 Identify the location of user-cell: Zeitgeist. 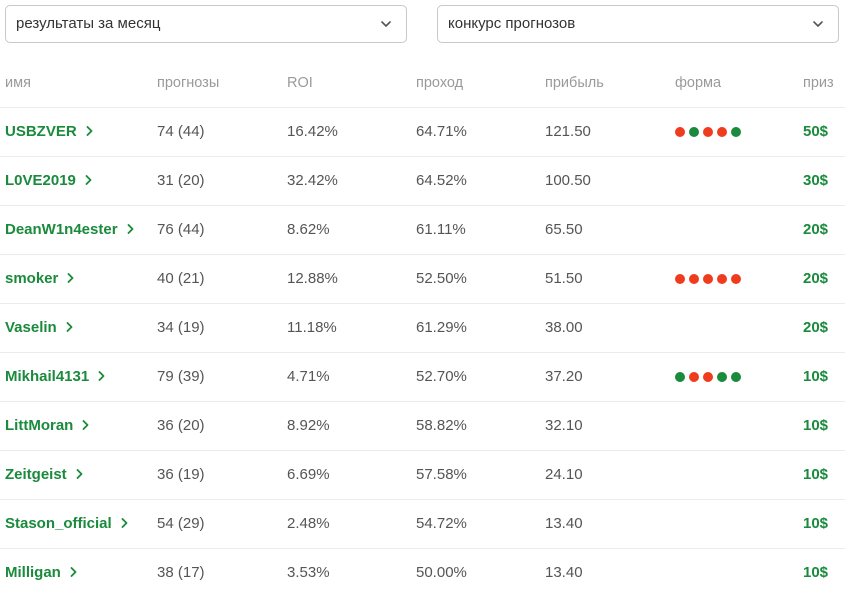
(44, 475).